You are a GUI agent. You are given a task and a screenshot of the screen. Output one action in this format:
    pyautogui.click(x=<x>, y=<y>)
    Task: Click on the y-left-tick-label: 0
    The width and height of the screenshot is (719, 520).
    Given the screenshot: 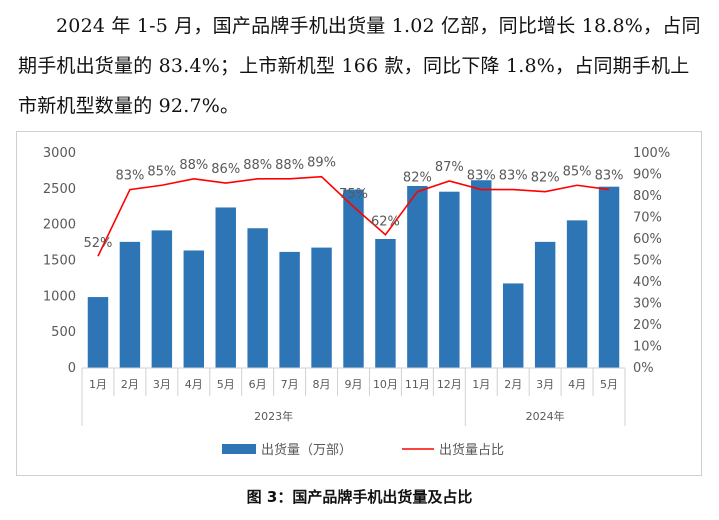 What is the action you would take?
    pyautogui.click(x=72, y=368)
    